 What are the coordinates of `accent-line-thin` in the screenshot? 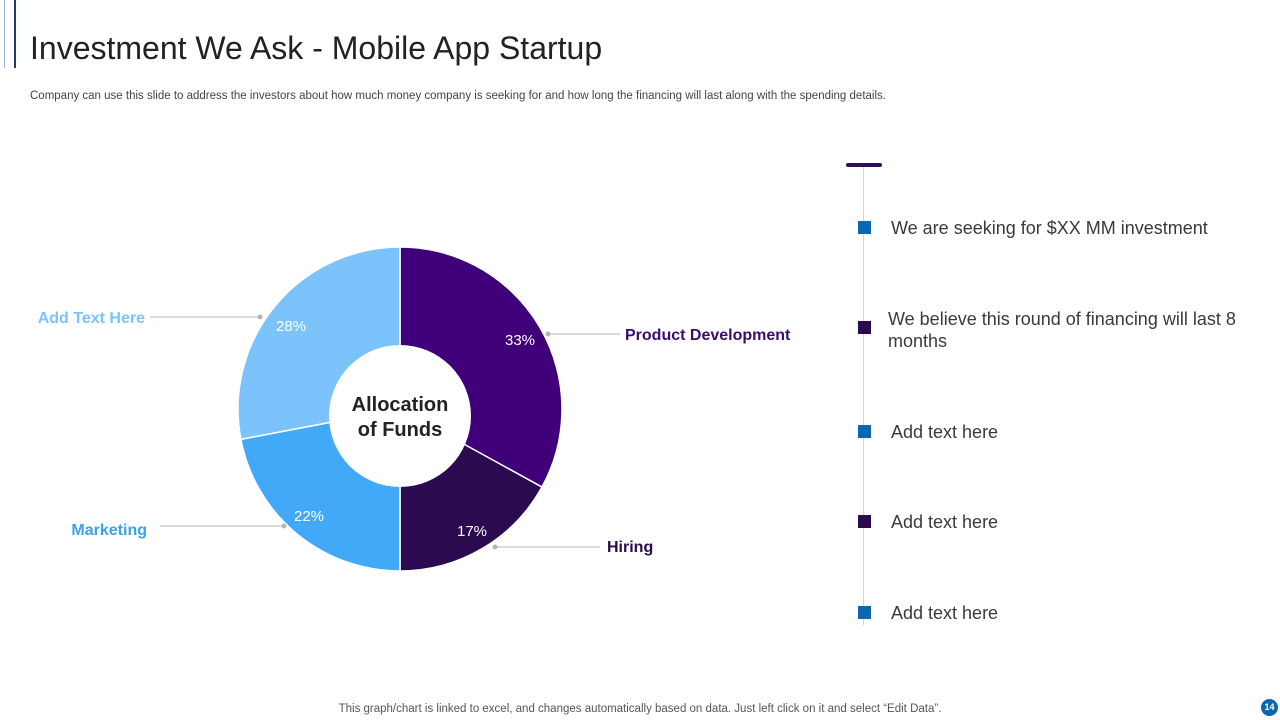 It's located at (4, 34).